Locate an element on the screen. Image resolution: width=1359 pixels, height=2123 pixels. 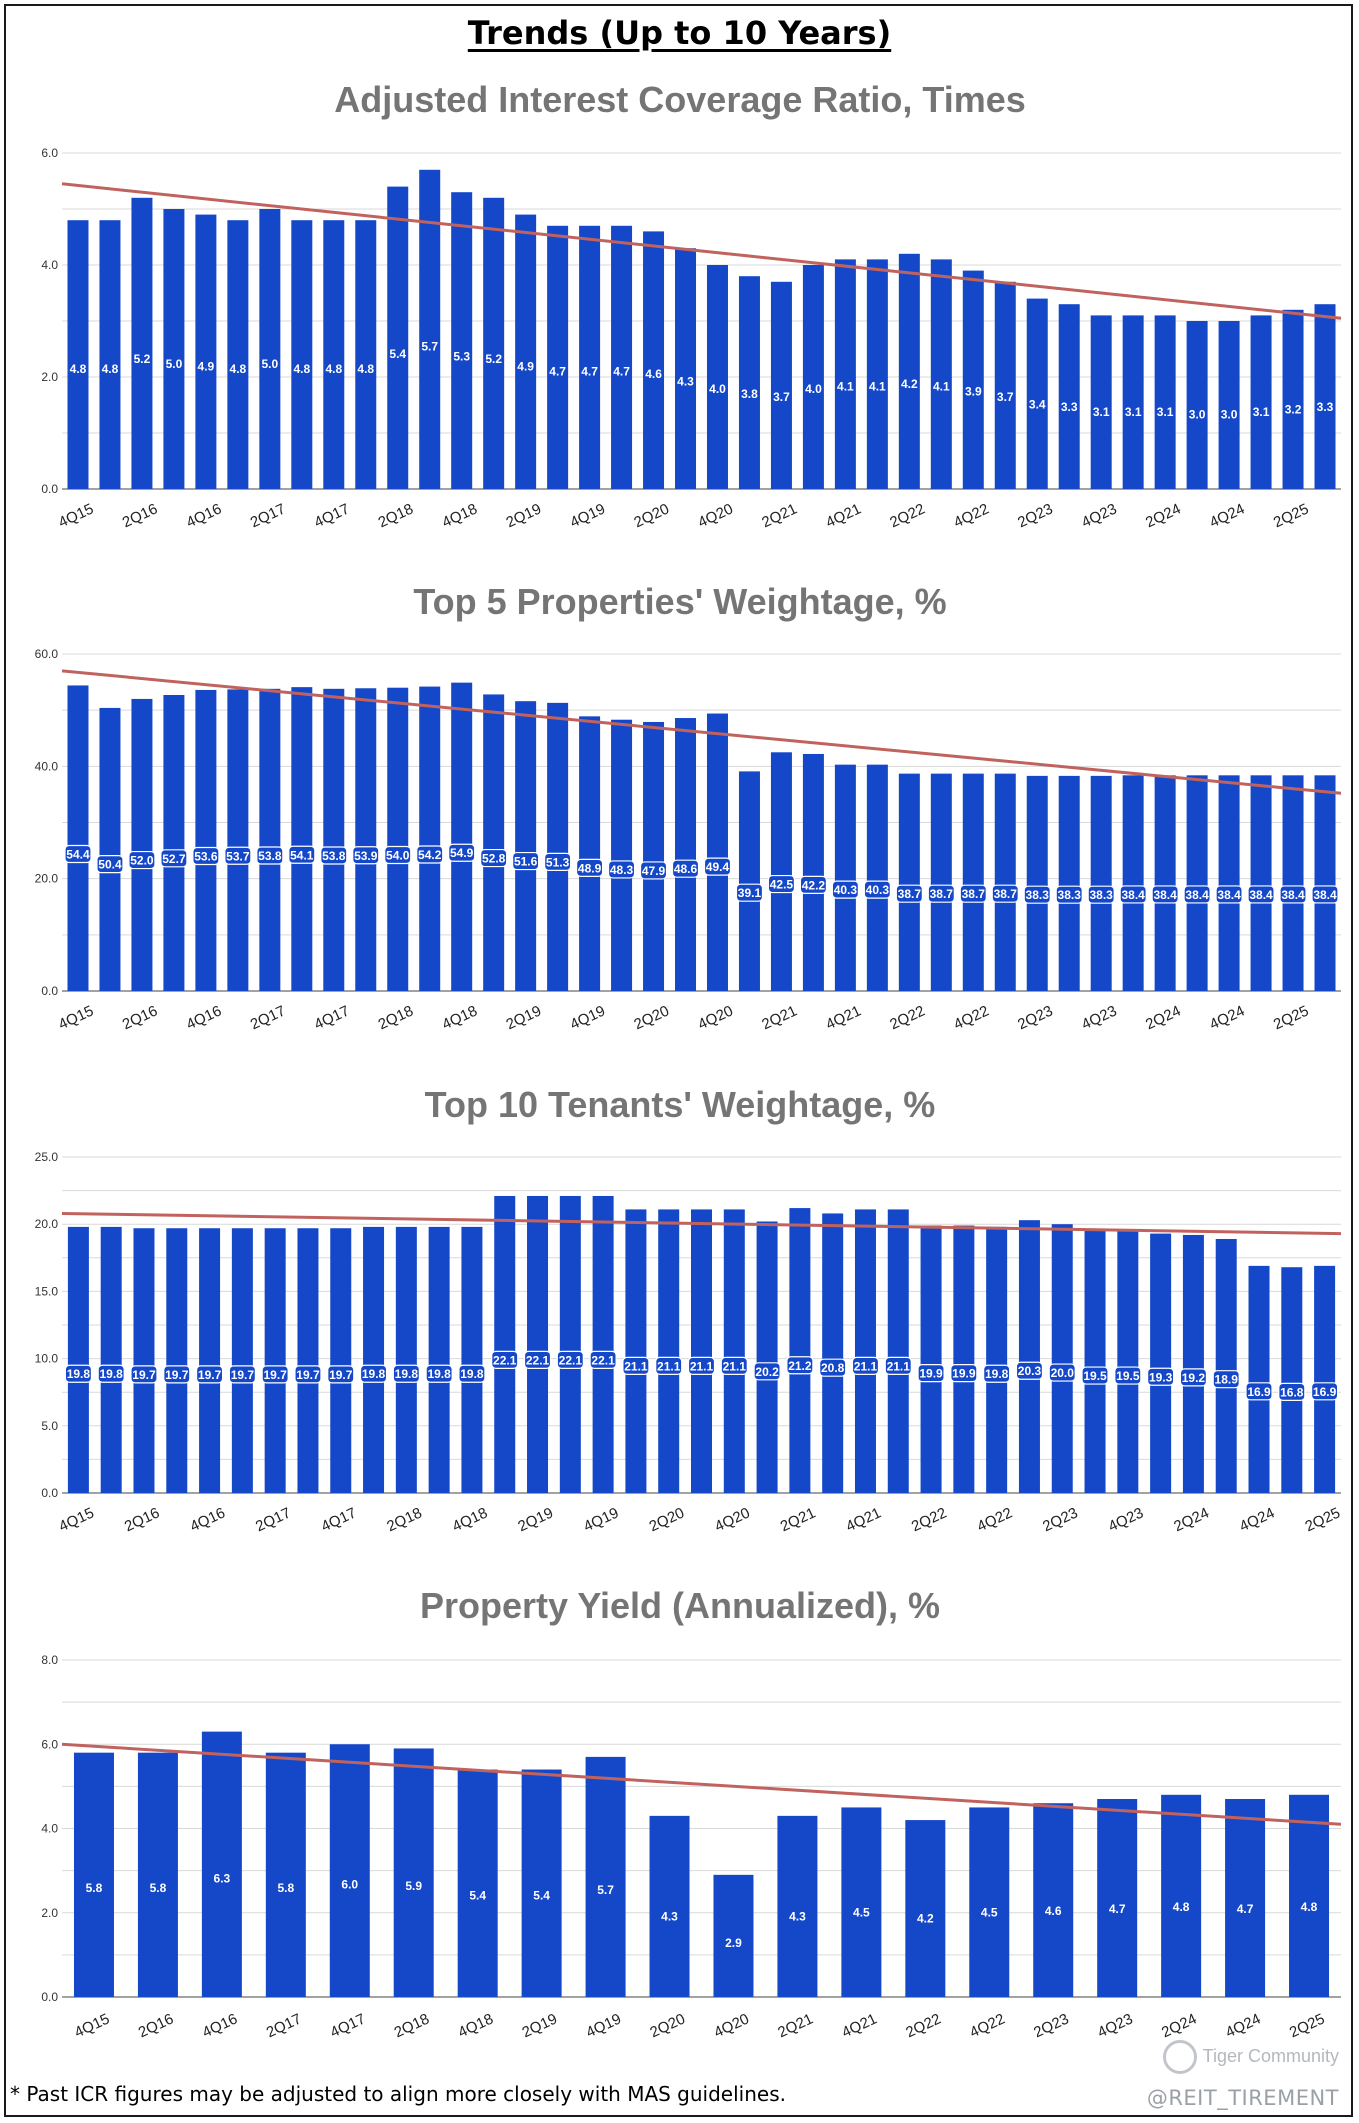
chart-title: Top 5 Properties' Weightage, % is located at coordinates (679, 601).